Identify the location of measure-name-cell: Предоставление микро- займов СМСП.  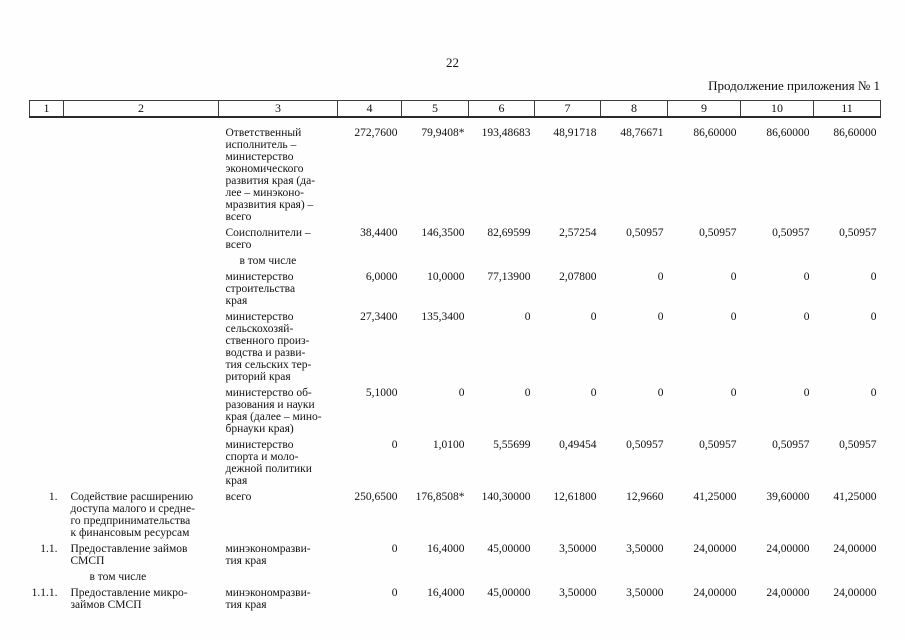
(129, 599).